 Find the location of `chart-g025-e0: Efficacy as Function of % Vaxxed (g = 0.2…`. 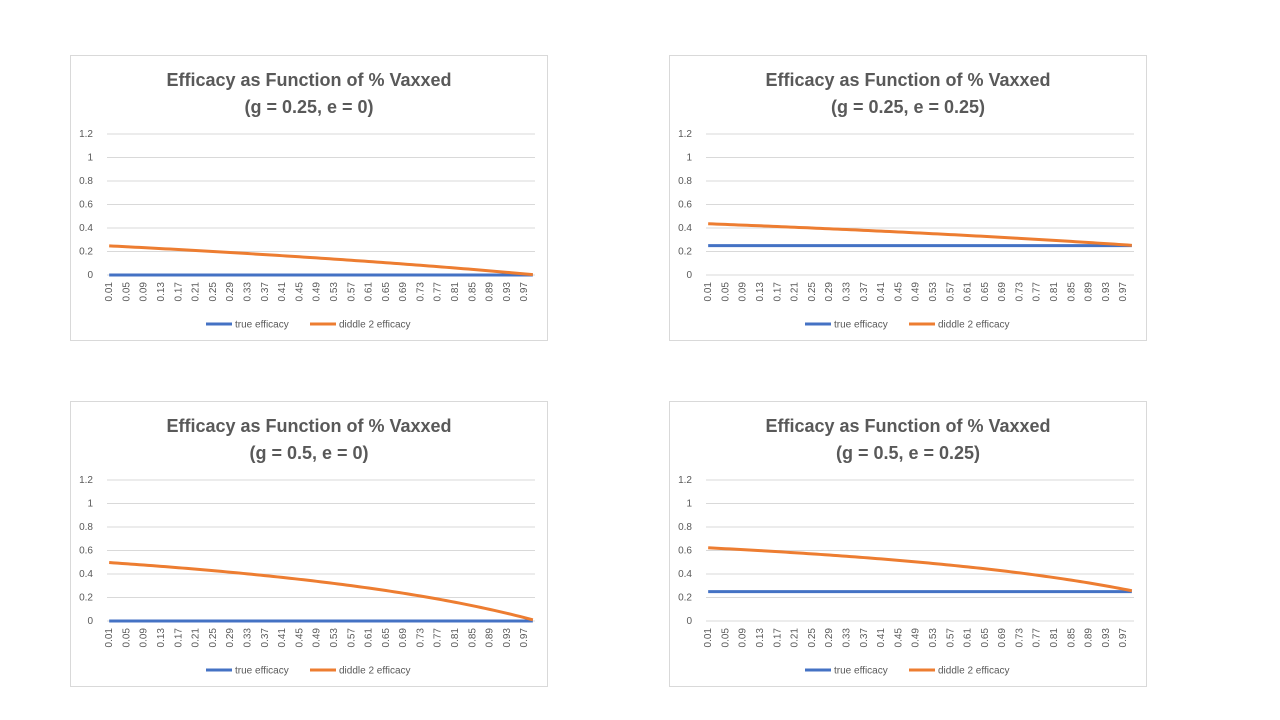

chart-g025-e0: Efficacy as Function of % Vaxxed (g = 0.2… is located at coordinates (309, 198).